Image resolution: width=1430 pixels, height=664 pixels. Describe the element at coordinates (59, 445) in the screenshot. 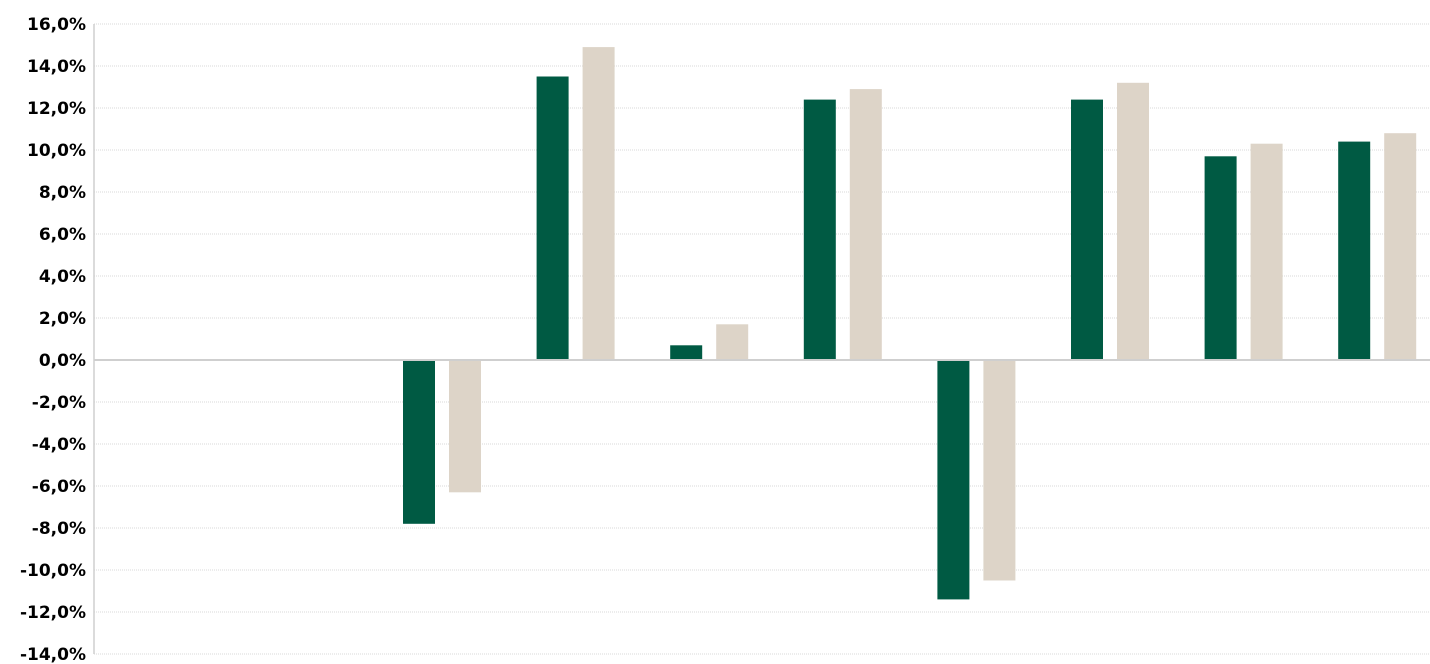

I see `y-tick-label: -4,0%` at that location.